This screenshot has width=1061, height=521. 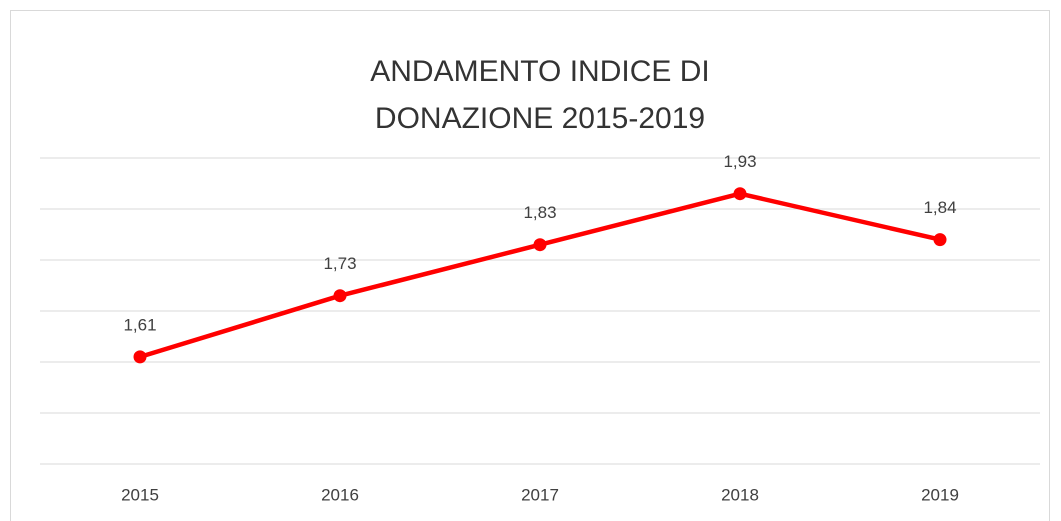 I want to click on x-tick-label: 2018, so click(x=740, y=494).